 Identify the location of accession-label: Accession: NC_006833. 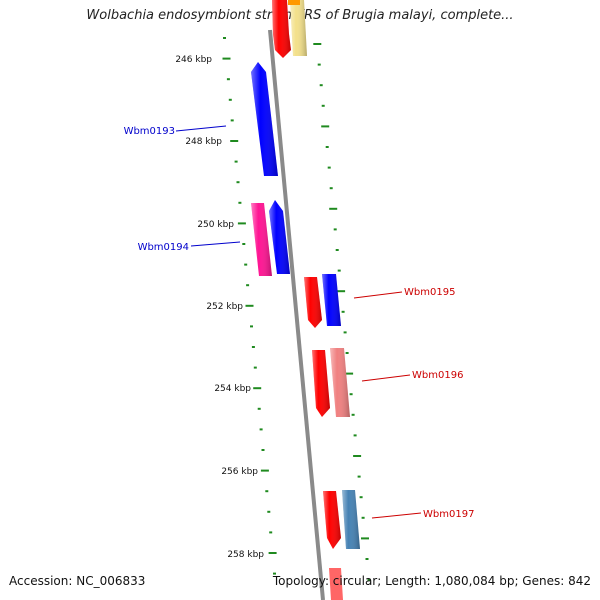
(77, 581).